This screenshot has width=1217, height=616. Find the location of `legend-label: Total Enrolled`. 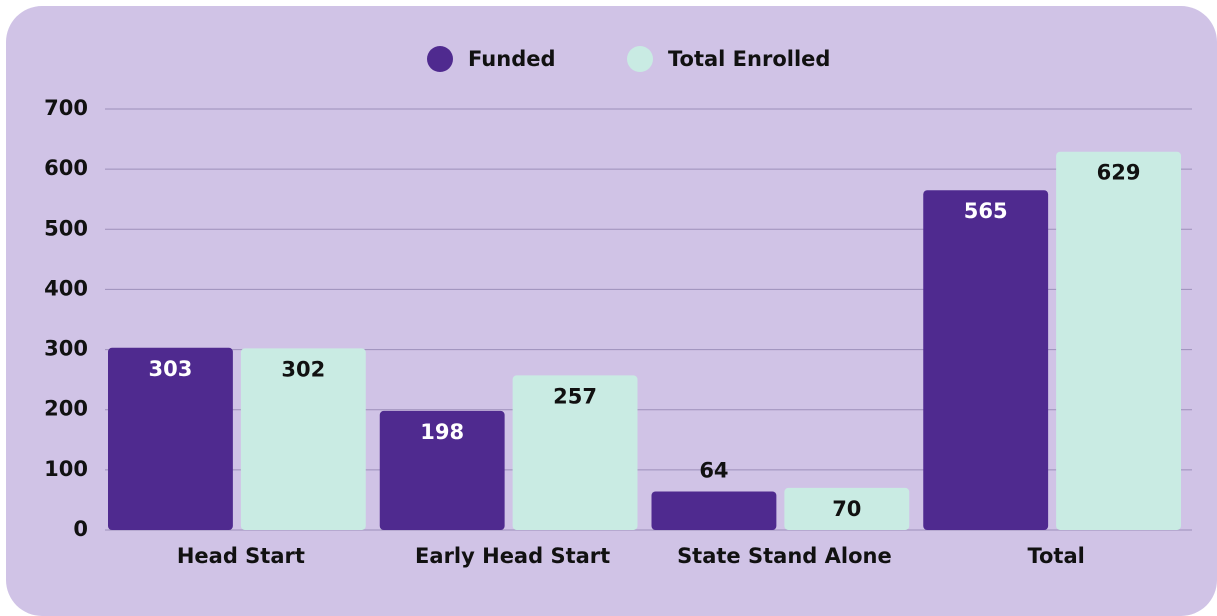

legend-label: Total Enrolled is located at coordinates (749, 59).